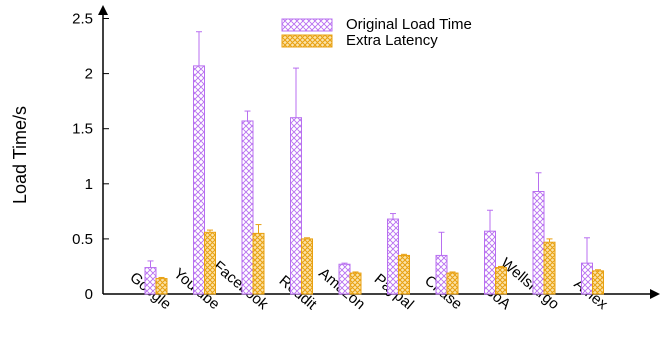  Describe the element at coordinates (82, 239) in the screenshot. I see `y-tick-label: 0.5` at that location.